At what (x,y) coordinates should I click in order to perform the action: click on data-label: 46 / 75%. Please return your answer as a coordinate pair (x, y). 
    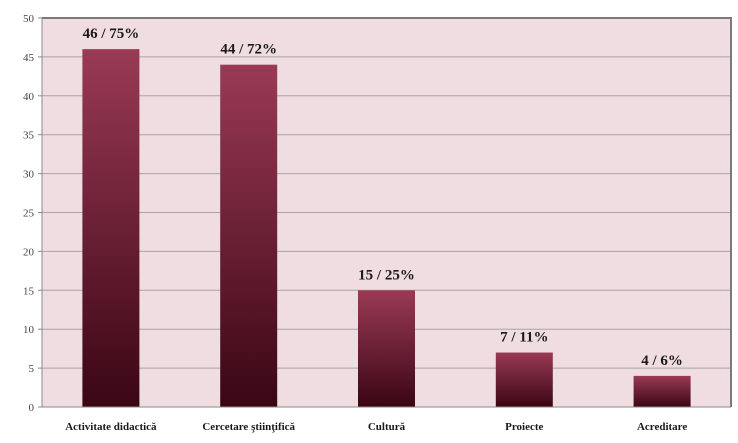
    Looking at the image, I should click on (111, 34).